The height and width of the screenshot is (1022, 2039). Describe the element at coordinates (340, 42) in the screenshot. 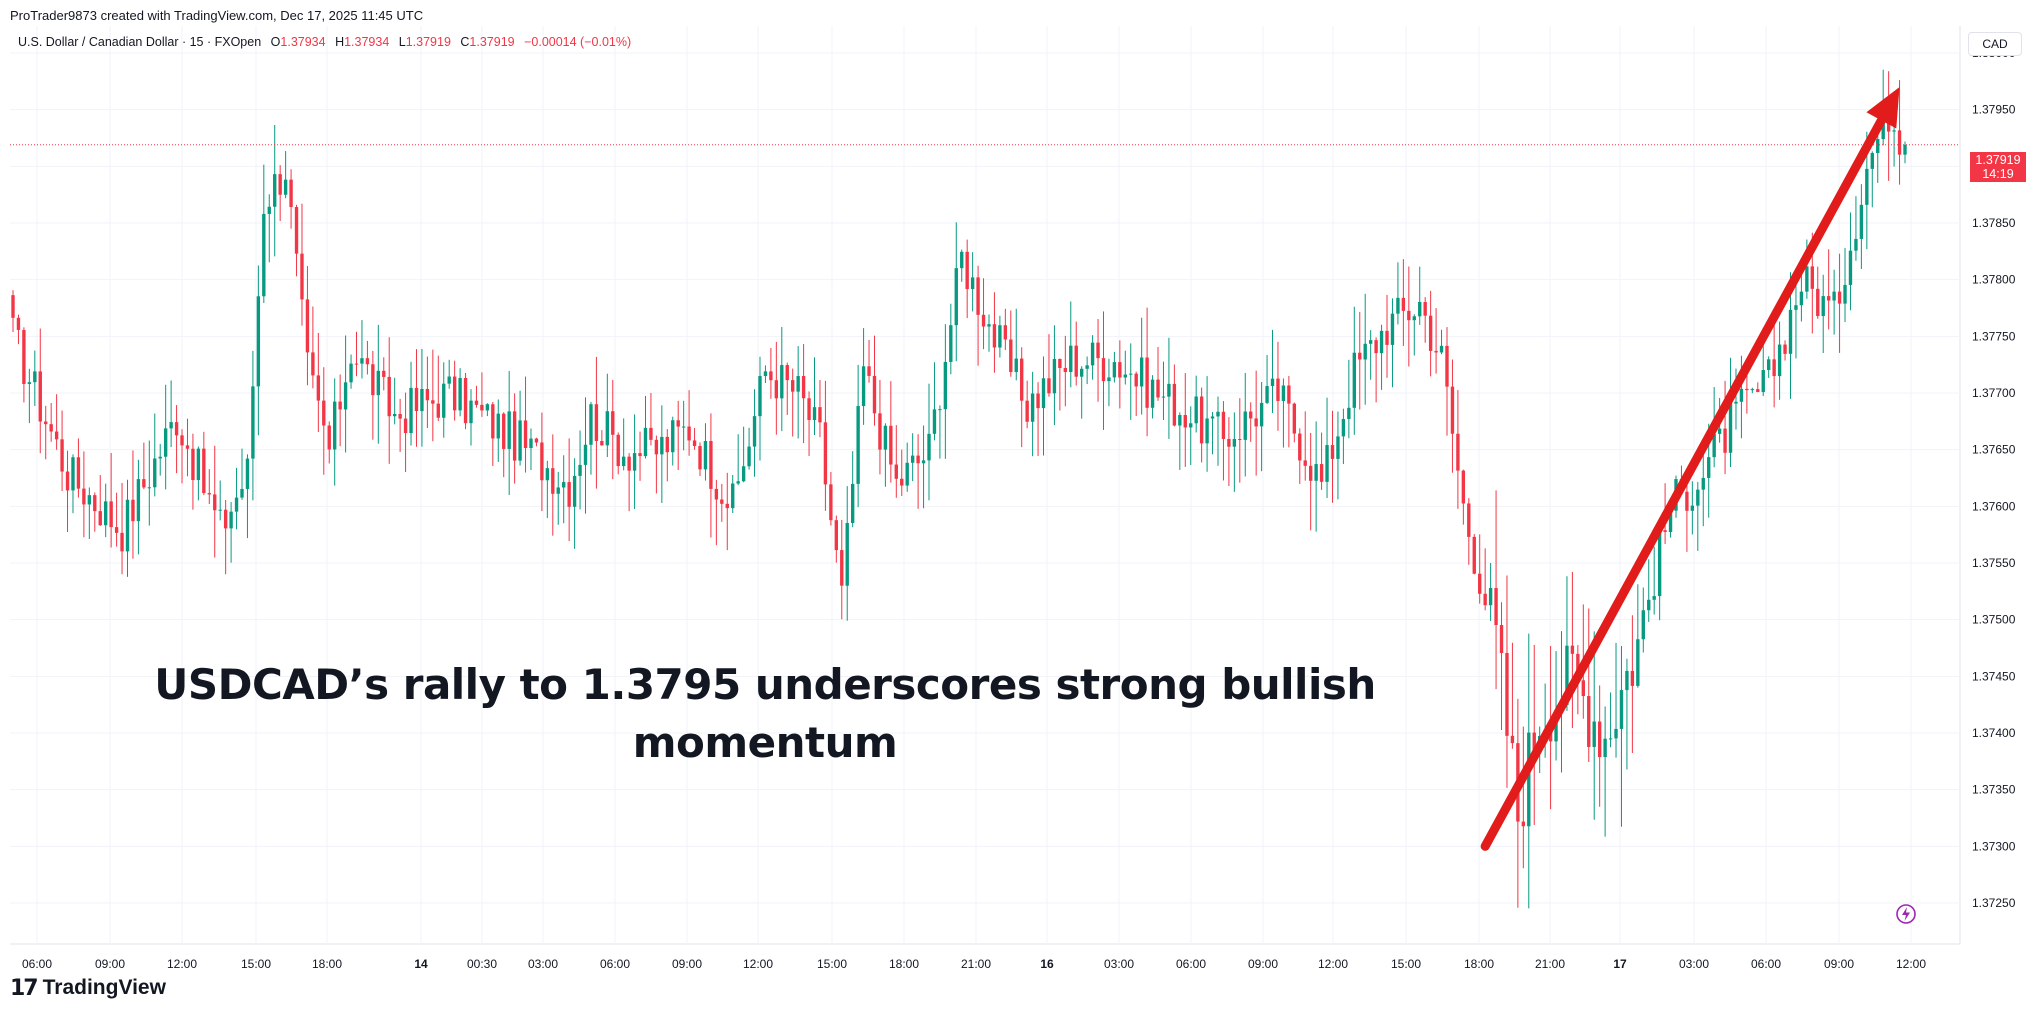

I see `high-label: H` at that location.